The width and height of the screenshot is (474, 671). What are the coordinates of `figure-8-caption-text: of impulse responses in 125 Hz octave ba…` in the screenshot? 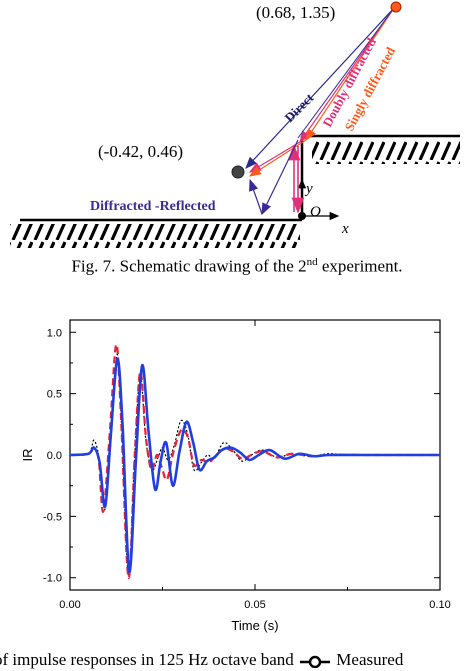 It's located at (147, 659).